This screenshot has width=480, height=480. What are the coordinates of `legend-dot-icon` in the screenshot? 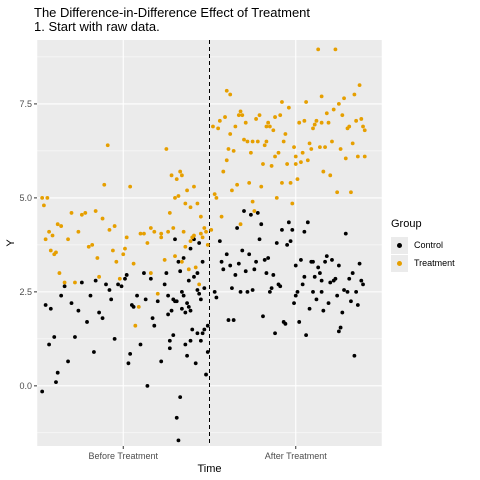 It's located at (399, 245).